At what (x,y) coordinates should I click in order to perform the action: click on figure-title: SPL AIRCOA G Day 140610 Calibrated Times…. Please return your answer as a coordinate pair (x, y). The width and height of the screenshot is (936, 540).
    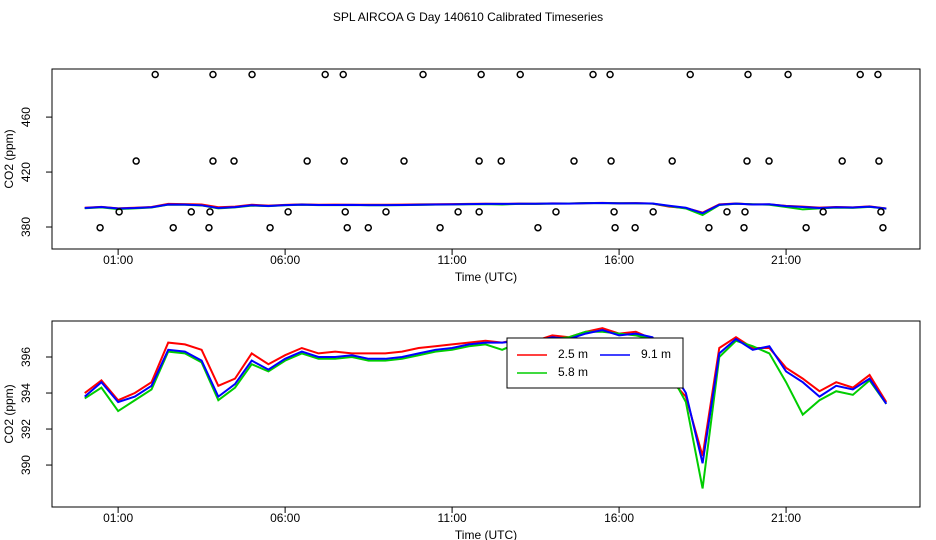
    Looking at the image, I should click on (468, 17).